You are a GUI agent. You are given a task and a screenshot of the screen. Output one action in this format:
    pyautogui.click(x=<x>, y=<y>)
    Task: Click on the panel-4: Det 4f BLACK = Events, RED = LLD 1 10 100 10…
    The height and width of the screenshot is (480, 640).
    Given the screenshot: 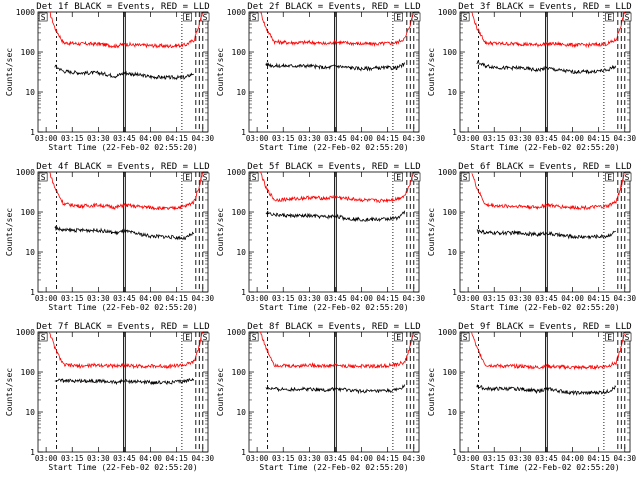 What is the action you would take?
    pyautogui.click(x=110, y=237)
    